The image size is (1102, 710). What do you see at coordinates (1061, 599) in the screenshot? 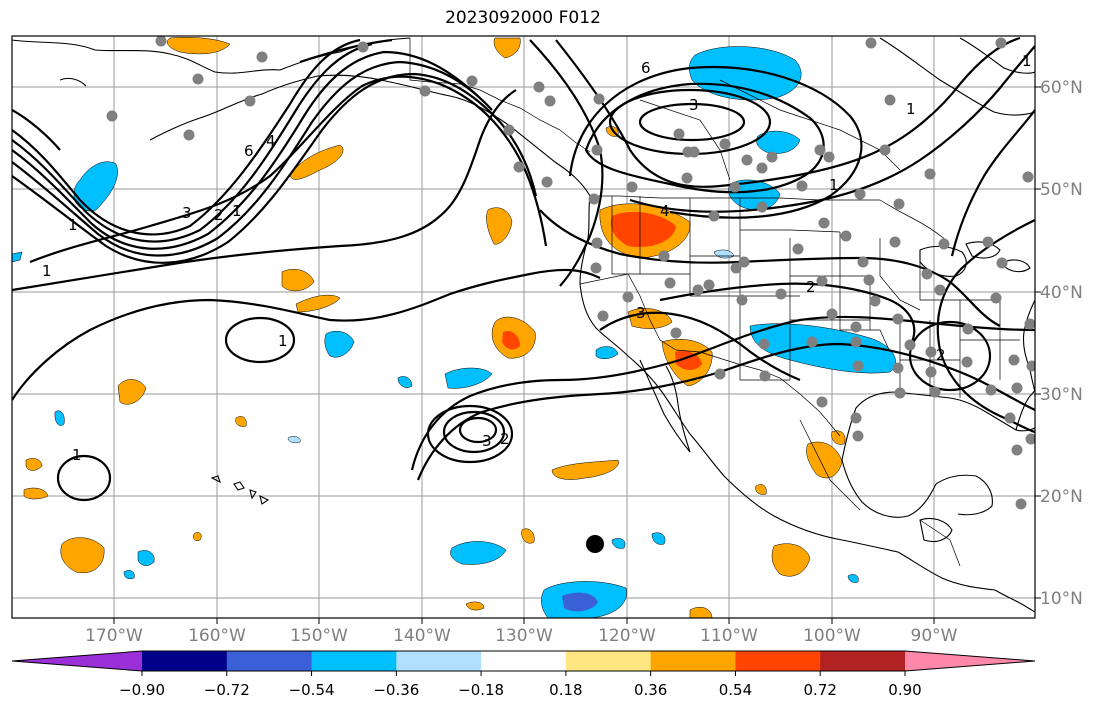
I see `lat-label-10n: 10°N` at bounding box center [1061, 599].